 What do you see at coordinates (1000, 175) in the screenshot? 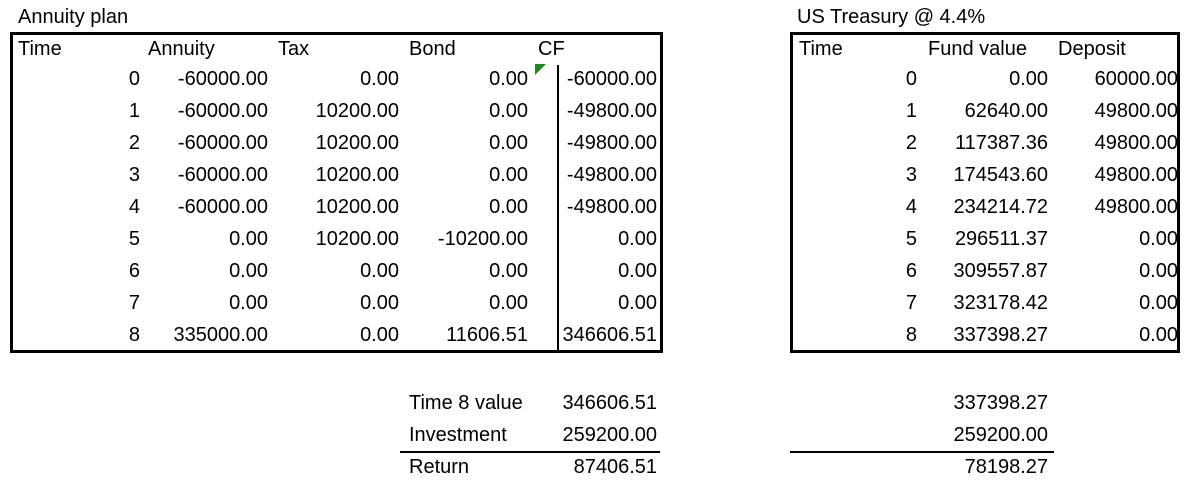
I see `treasury-cell-fund: 174543.60` at bounding box center [1000, 175].